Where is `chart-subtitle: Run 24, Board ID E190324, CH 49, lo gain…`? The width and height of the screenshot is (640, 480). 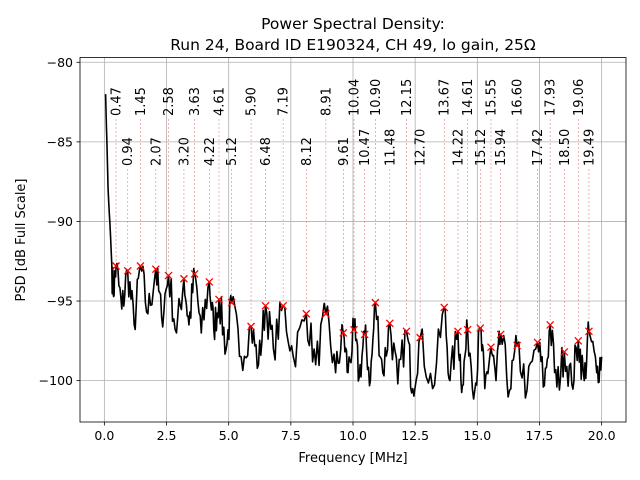 chart-subtitle: Run 24, Board ID E190324, CH 49, lo gain… is located at coordinates (353, 45).